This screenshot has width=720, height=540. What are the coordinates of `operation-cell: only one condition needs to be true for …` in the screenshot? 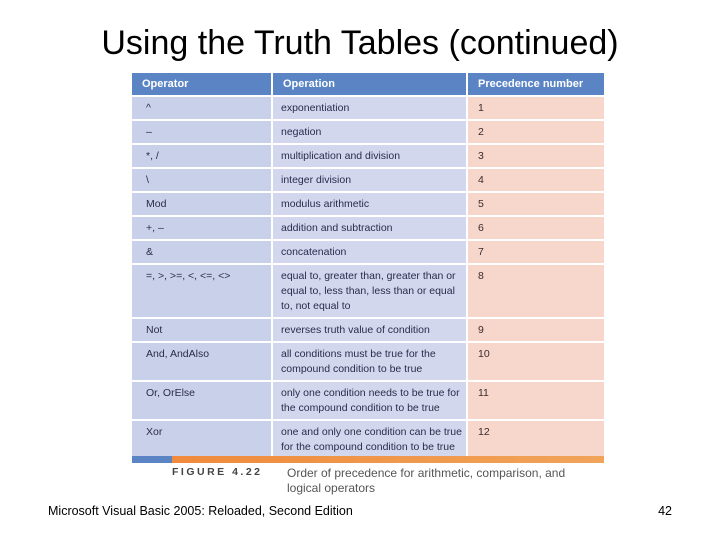 It's located at (370, 400).